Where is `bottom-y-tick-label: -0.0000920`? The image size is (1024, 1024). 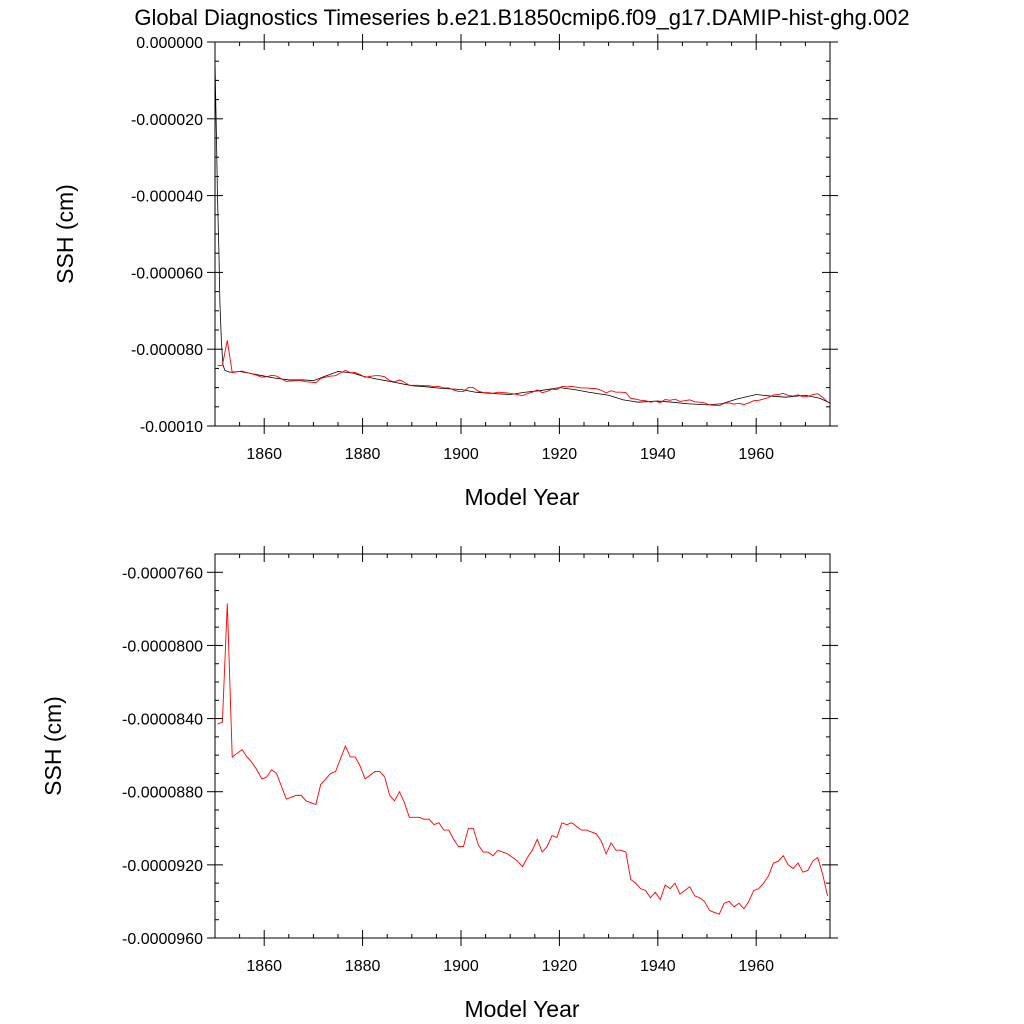
bottom-y-tick-label: -0.0000920 is located at coordinates (162, 866).